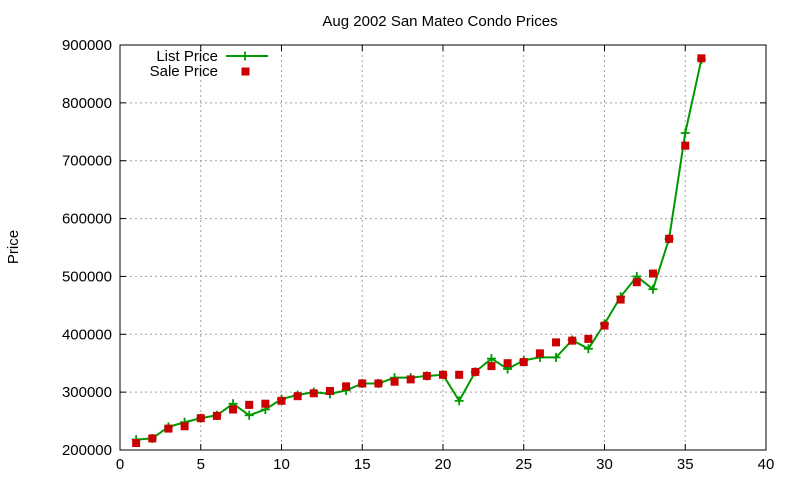  I want to click on legend-label-sale-price: Sale Price, so click(184, 71).